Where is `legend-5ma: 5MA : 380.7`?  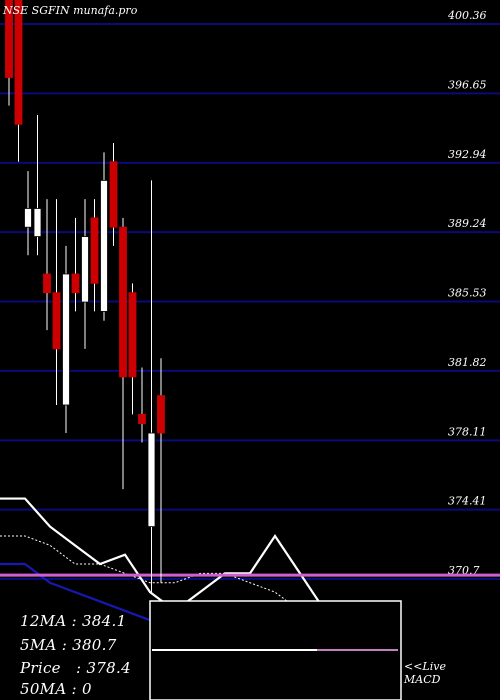 legend-5ma: 5MA : 380.7 is located at coordinates (68, 645).